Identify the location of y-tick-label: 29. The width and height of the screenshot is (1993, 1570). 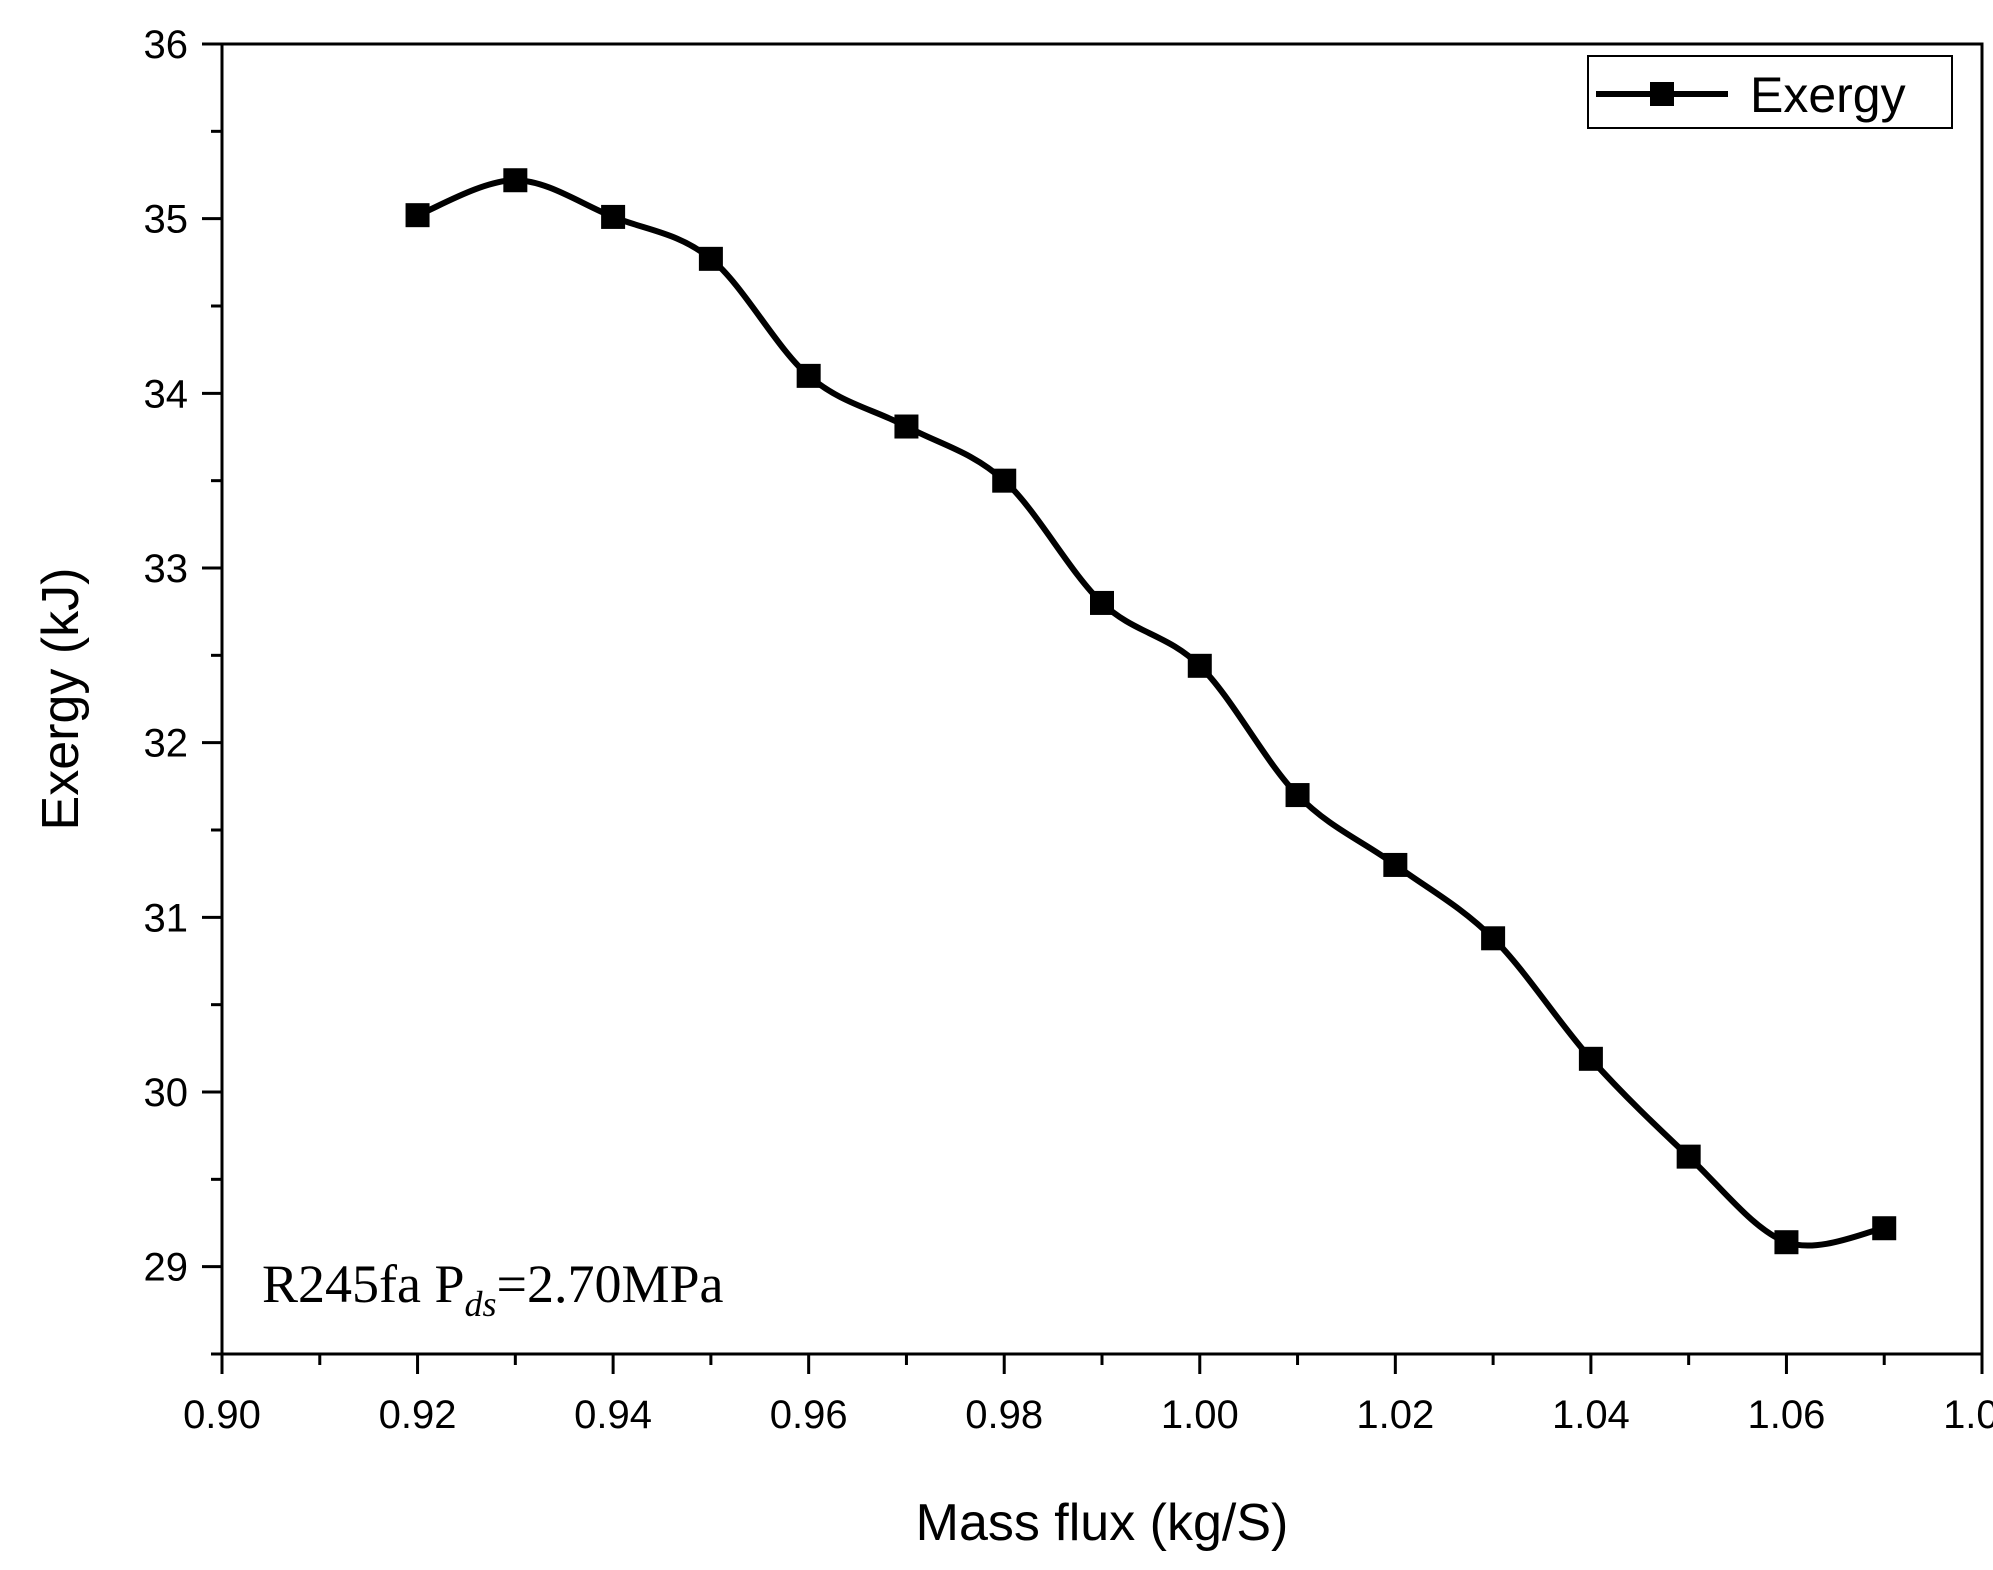
(166, 1268).